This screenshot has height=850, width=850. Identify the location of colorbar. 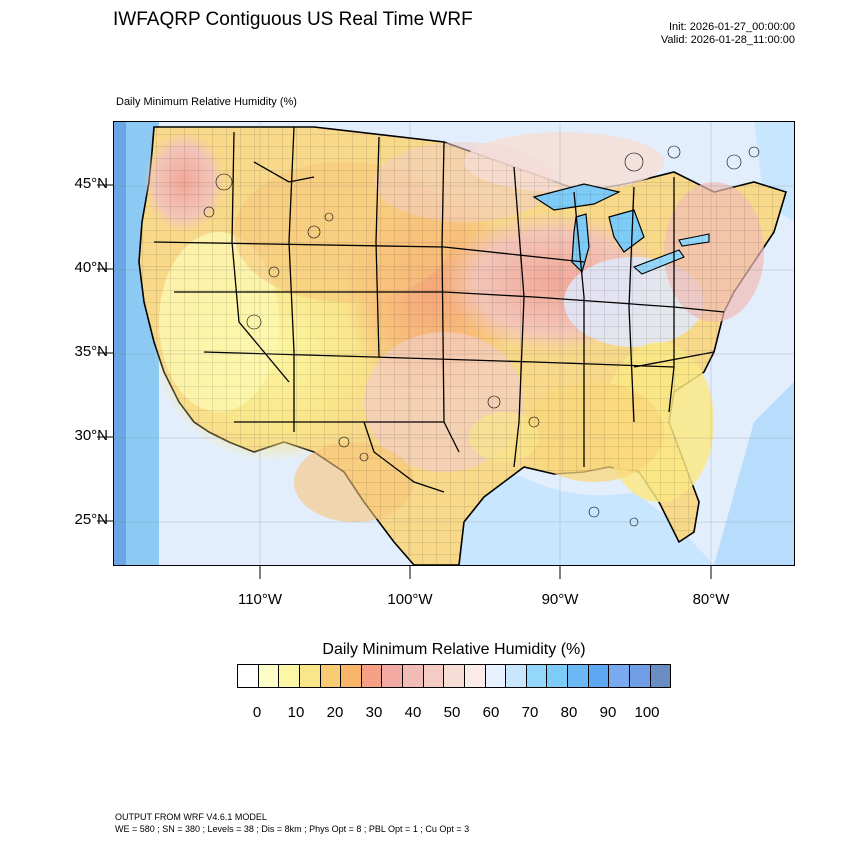
(454, 676).